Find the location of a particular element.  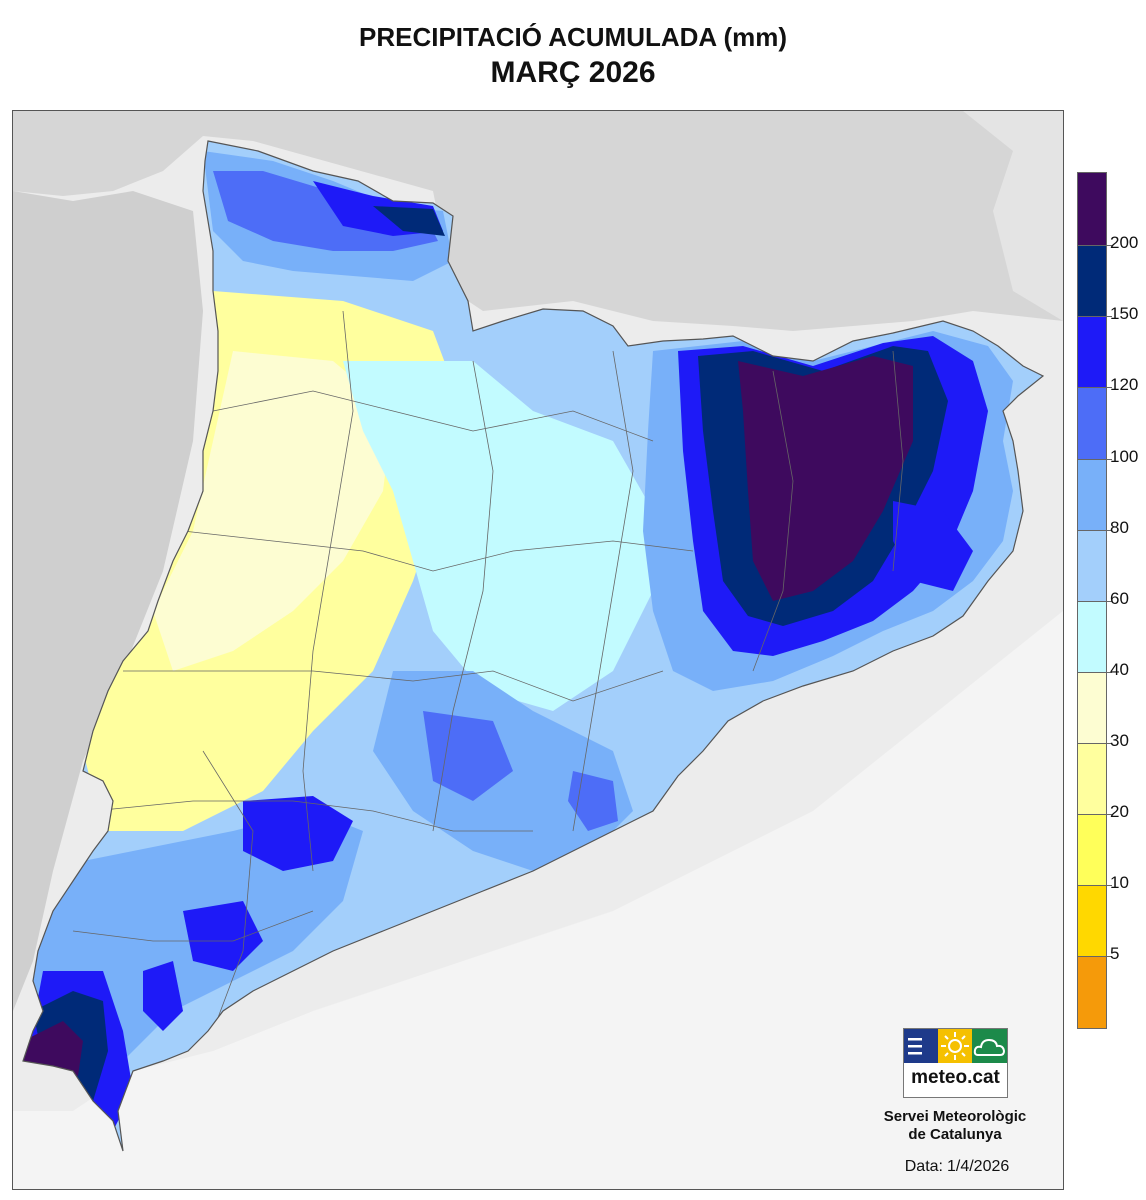

cloud-icon is located at coordinates (989, 1046).